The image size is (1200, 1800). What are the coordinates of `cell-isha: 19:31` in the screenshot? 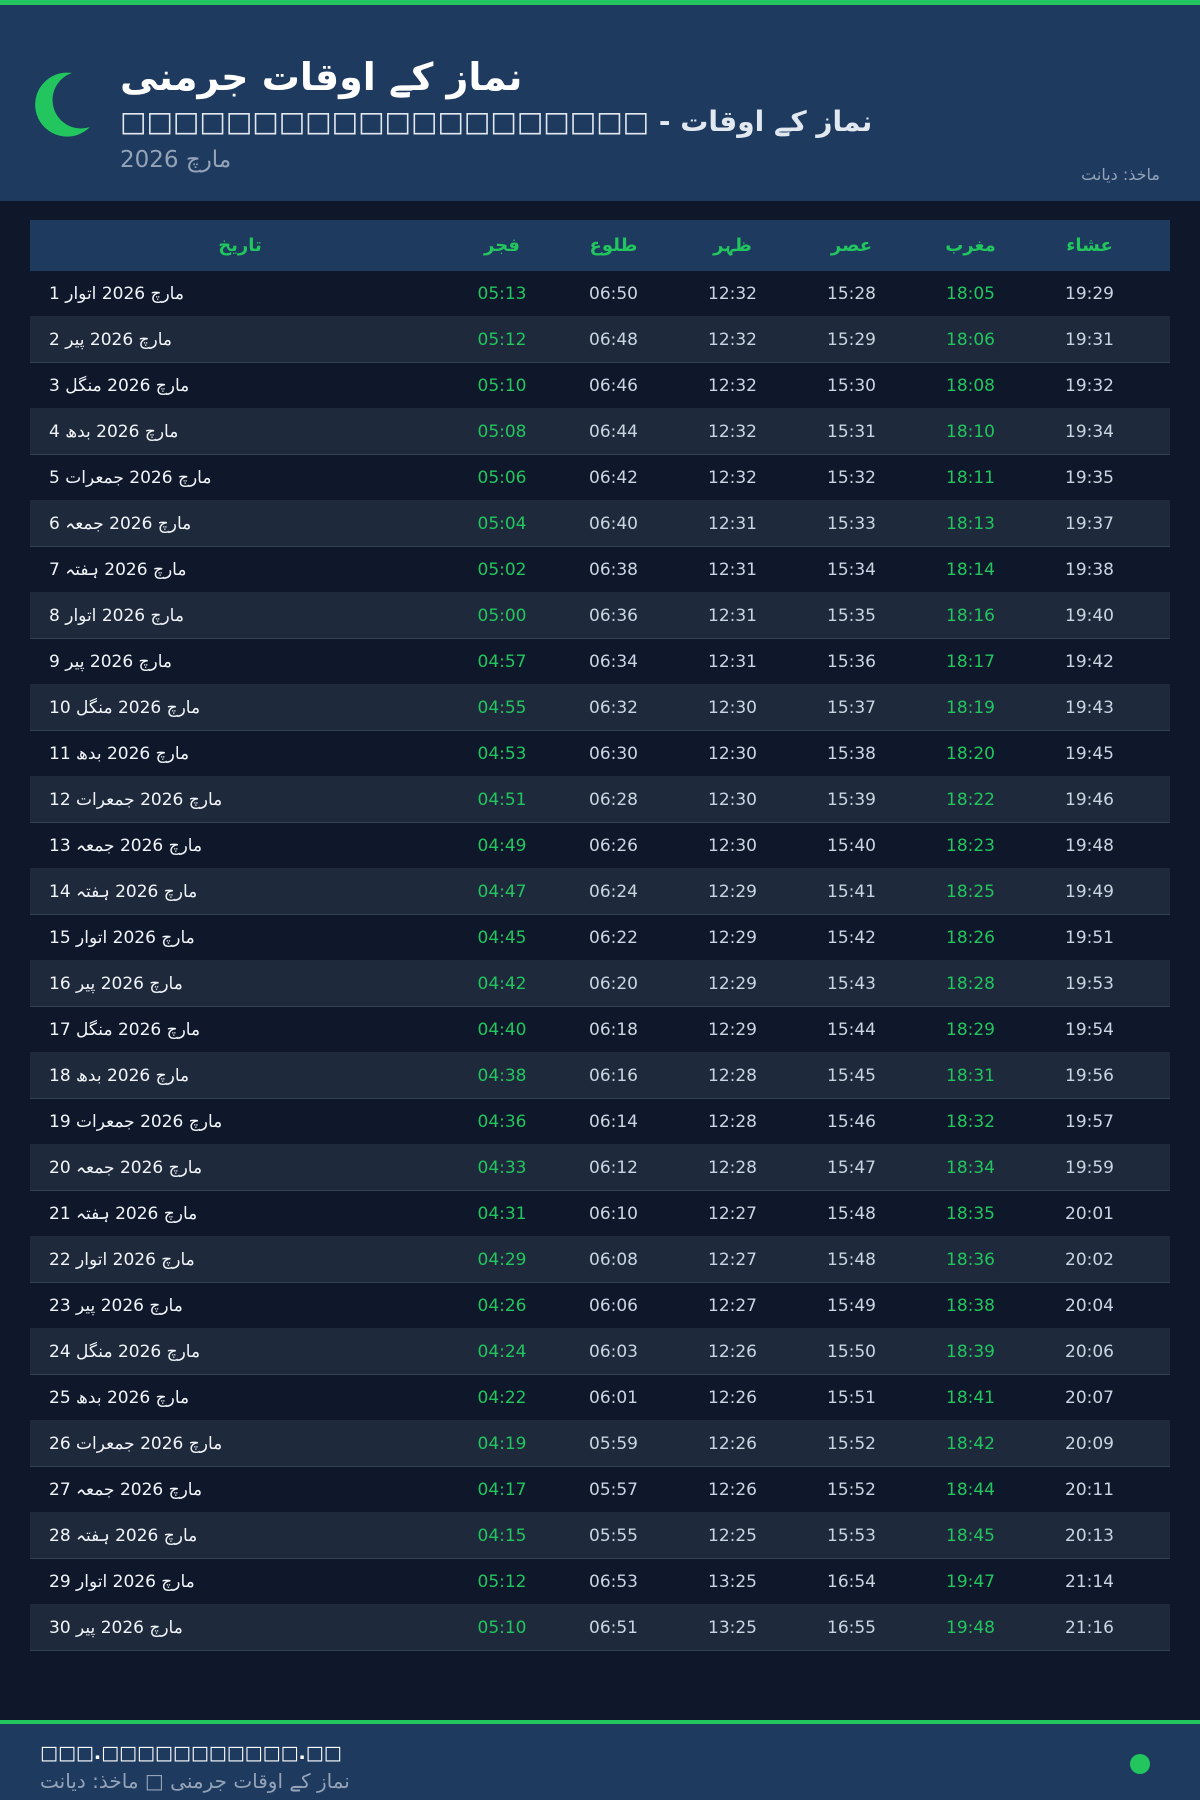 It's located at (1089, 339).